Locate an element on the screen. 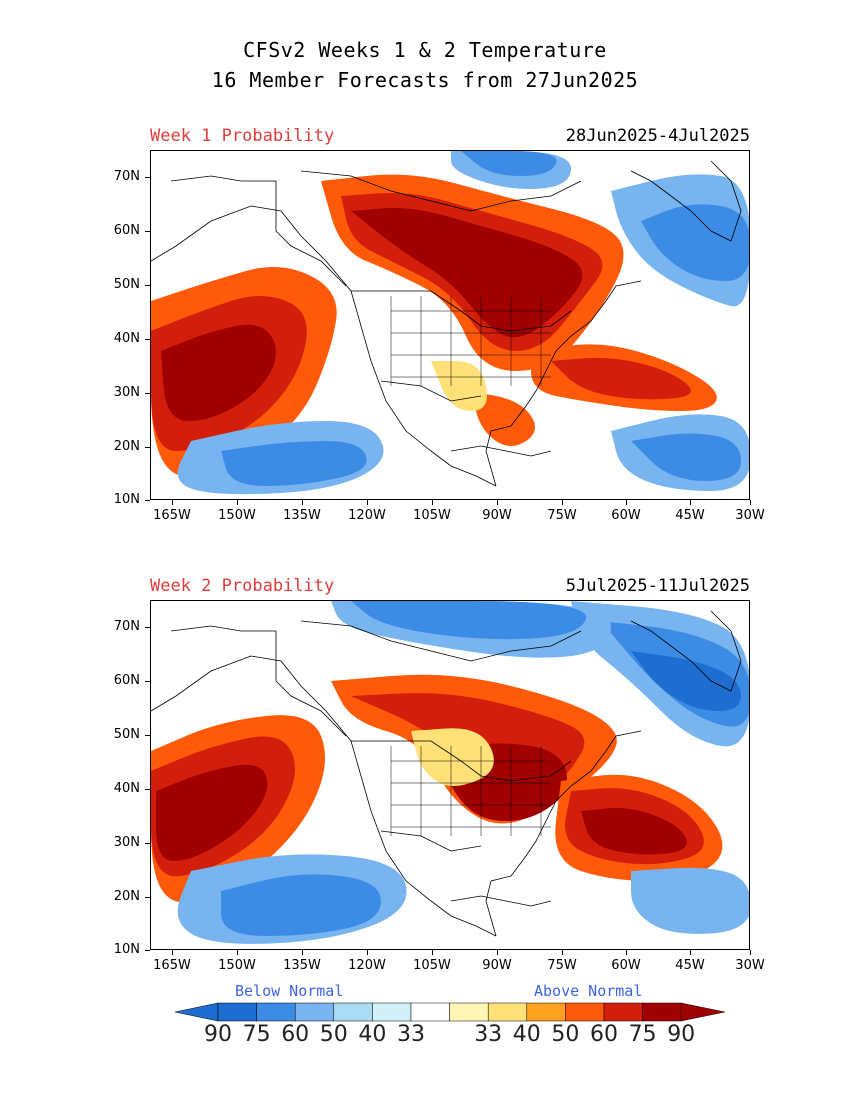 Image resolution: width=850 pixels, height=1100 pixels. legend-above-label: Above Normal is located at coordinates (588, 991).